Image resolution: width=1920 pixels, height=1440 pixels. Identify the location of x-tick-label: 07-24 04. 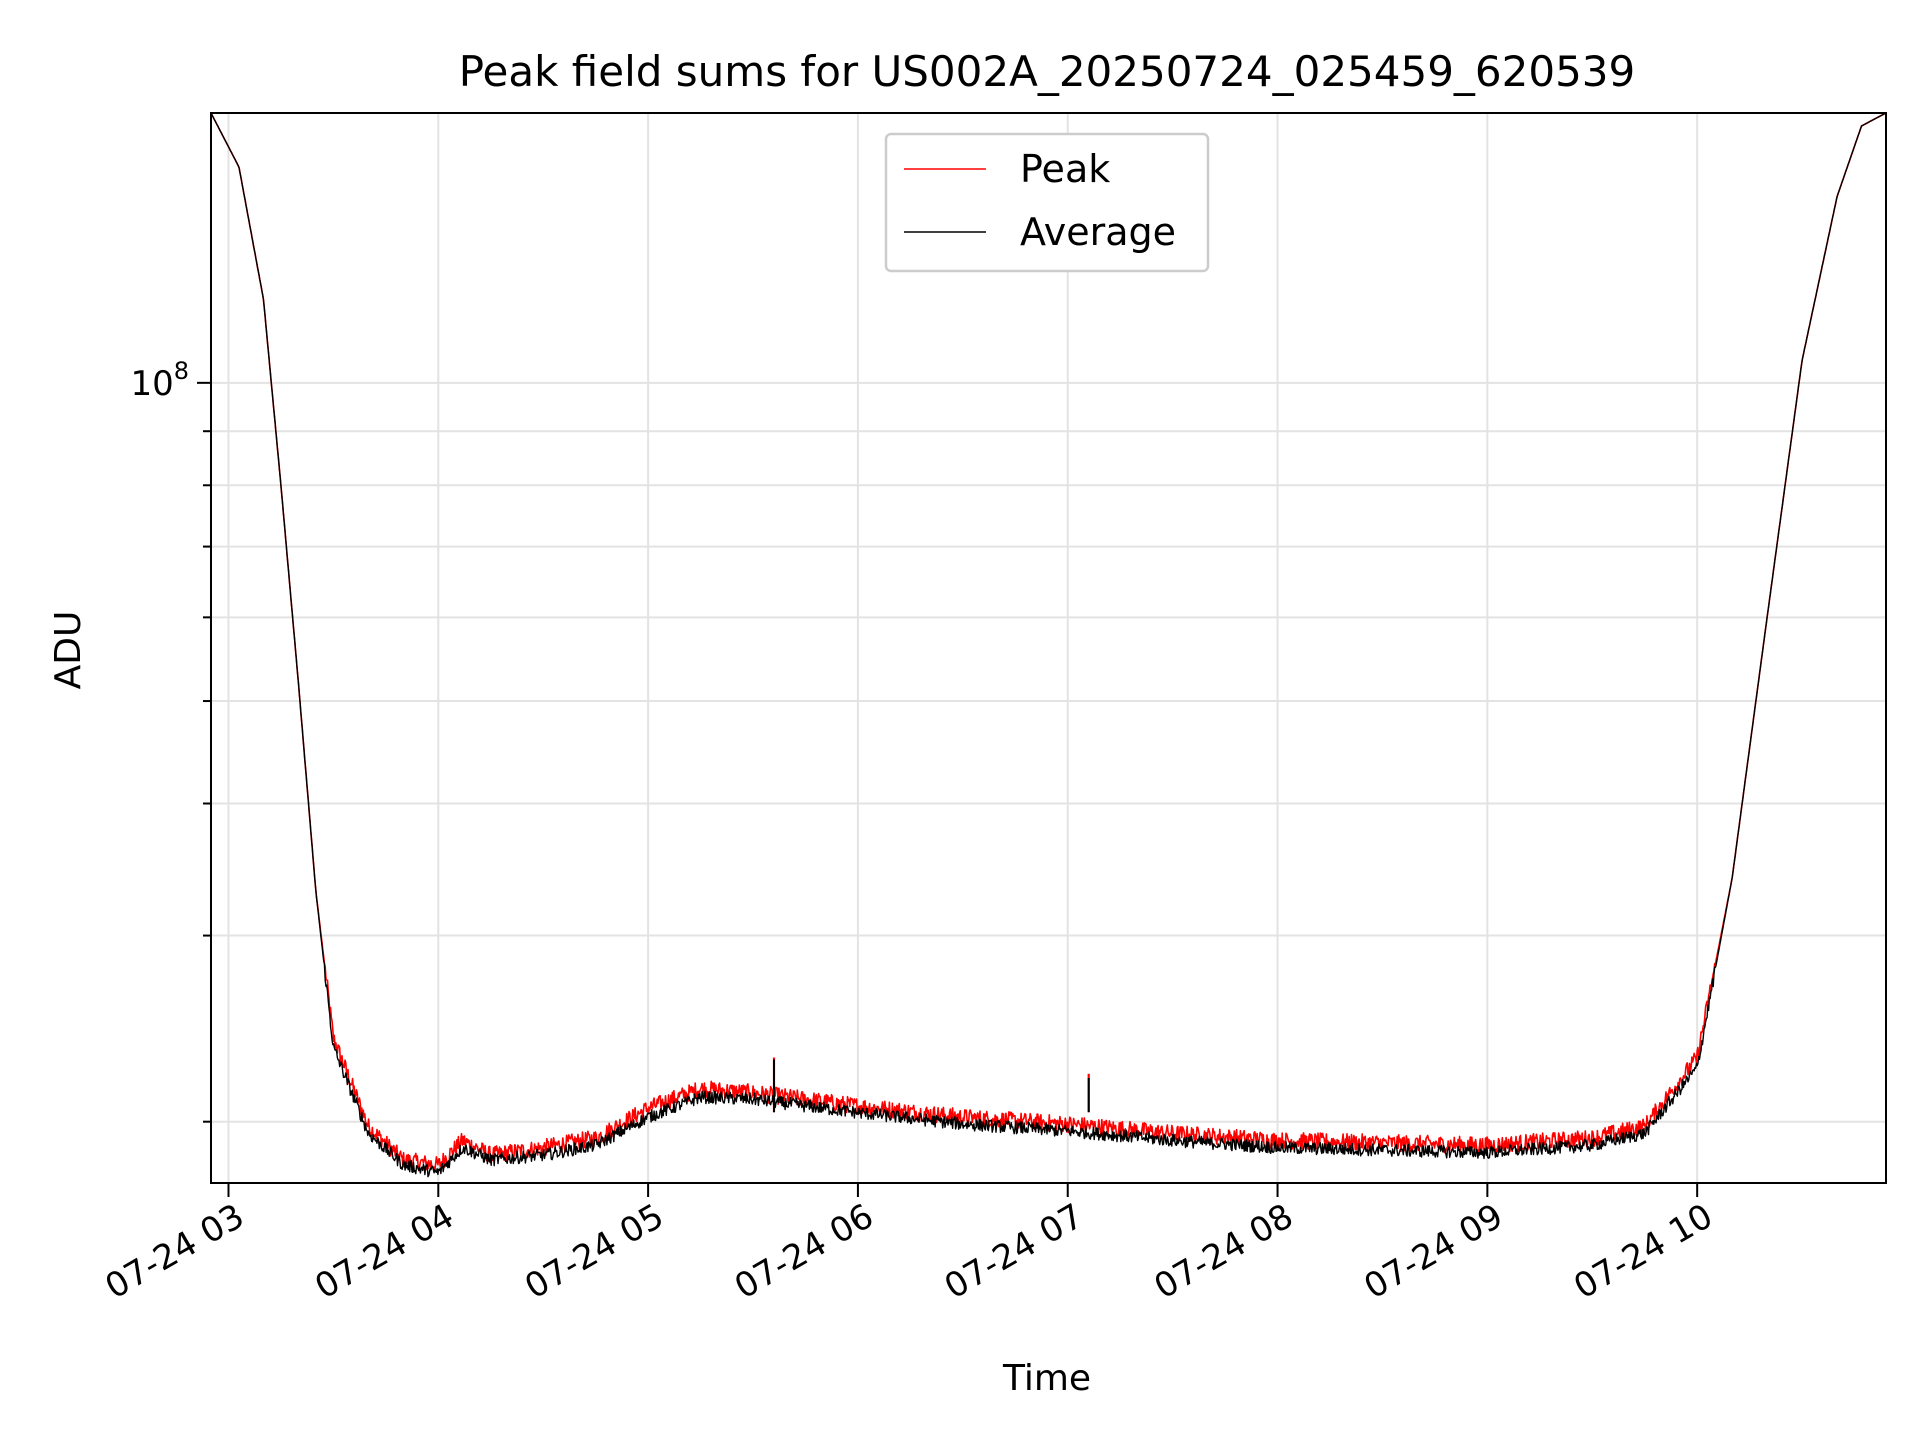
(384, 1251).